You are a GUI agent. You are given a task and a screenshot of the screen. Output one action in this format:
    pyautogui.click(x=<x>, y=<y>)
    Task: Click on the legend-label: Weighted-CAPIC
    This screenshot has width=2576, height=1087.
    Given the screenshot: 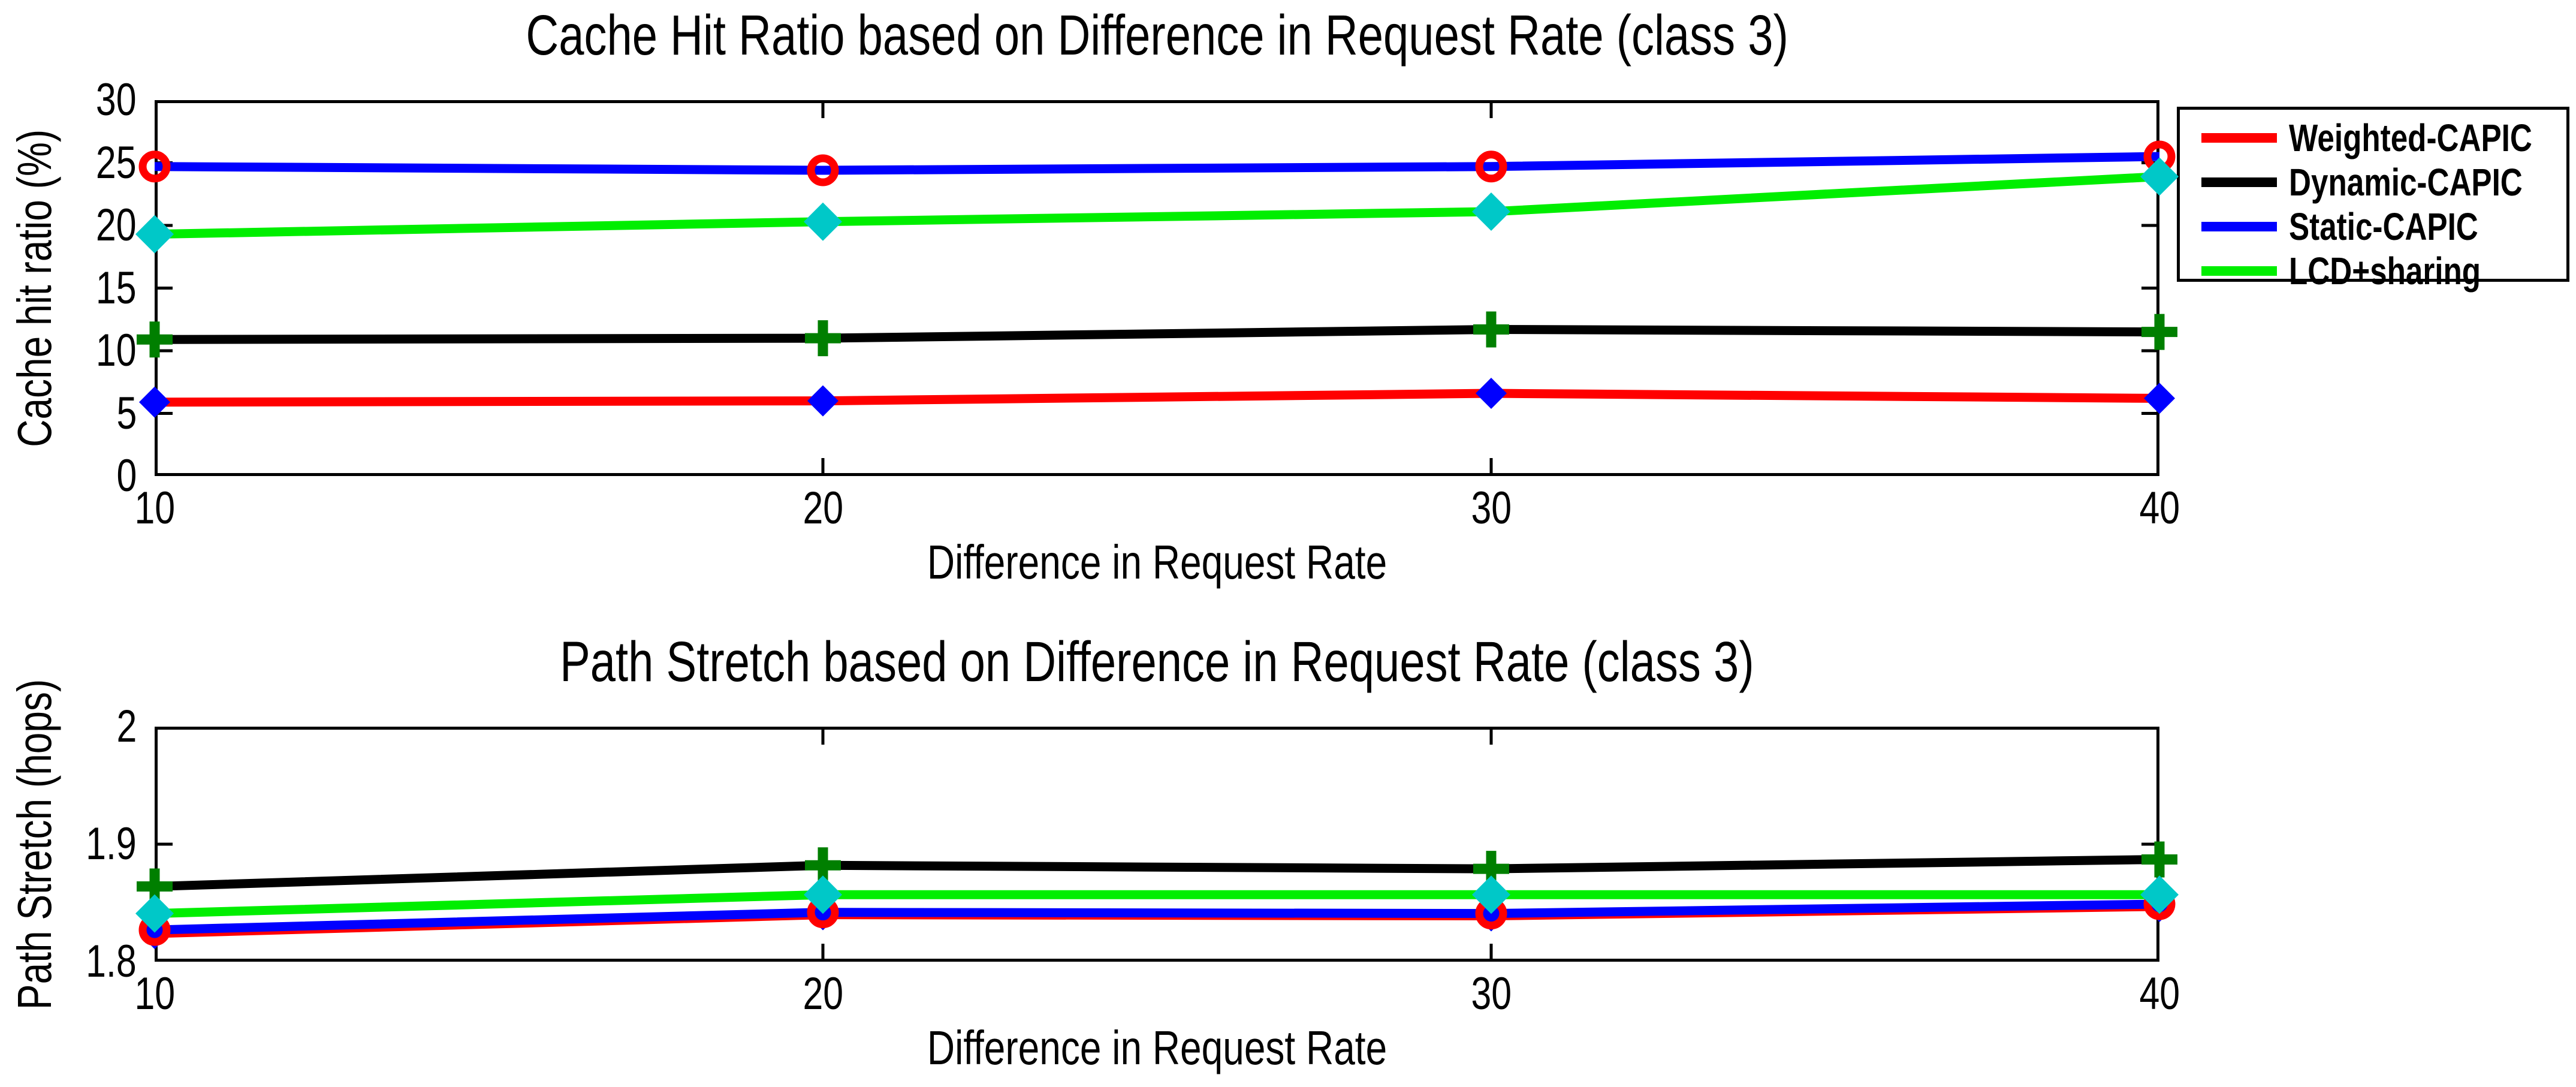 What is the action you would take?
    pyautogui.click(x=2410, y=137)
    